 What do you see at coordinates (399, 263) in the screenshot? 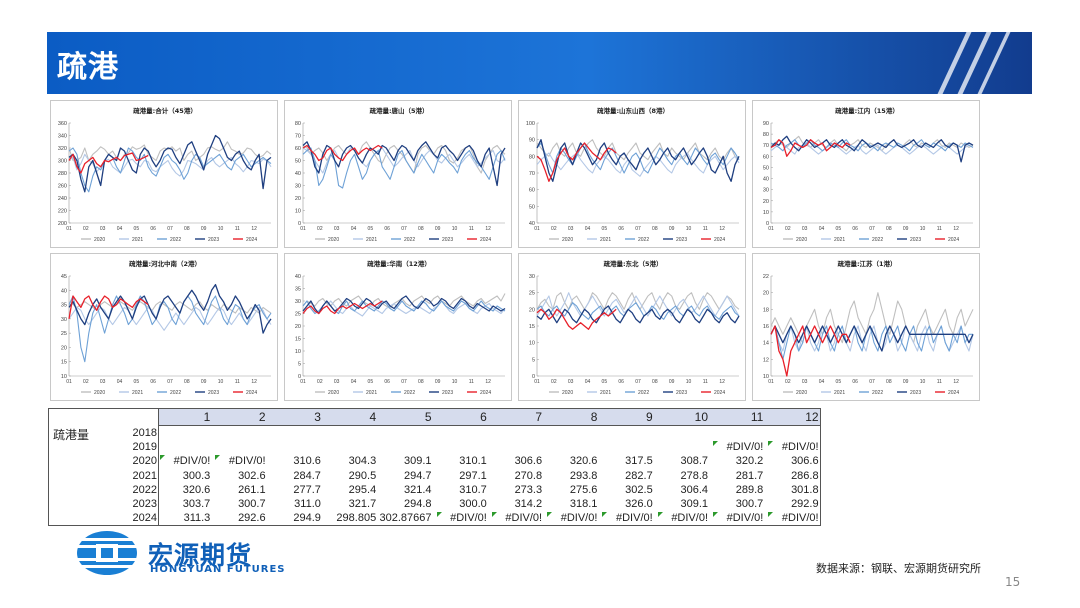
I see `chart-title: 疏港量:华南（12港）` at bounding box center [399, 263].